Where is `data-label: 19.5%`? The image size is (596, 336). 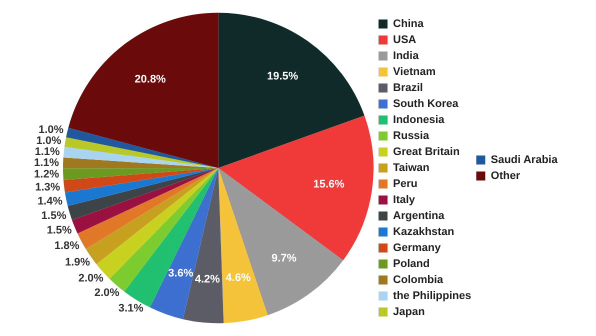
data-label: 19.5% is located at coordinates (282, 76).